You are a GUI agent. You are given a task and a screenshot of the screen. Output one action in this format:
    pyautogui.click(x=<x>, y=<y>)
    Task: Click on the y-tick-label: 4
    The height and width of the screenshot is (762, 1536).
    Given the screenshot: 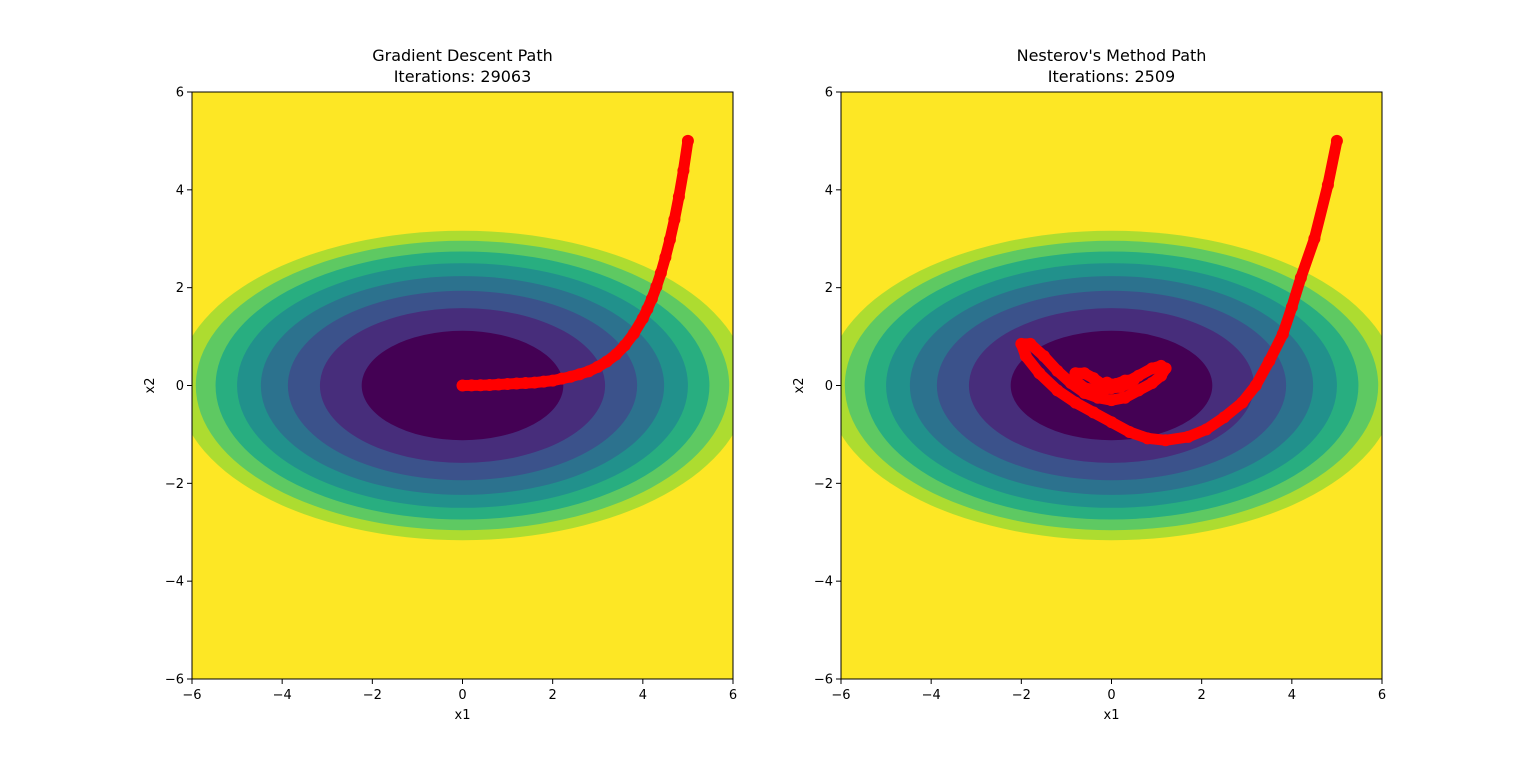 What is the action you would take?
    pyautogui.click(x=180, y=190)
    